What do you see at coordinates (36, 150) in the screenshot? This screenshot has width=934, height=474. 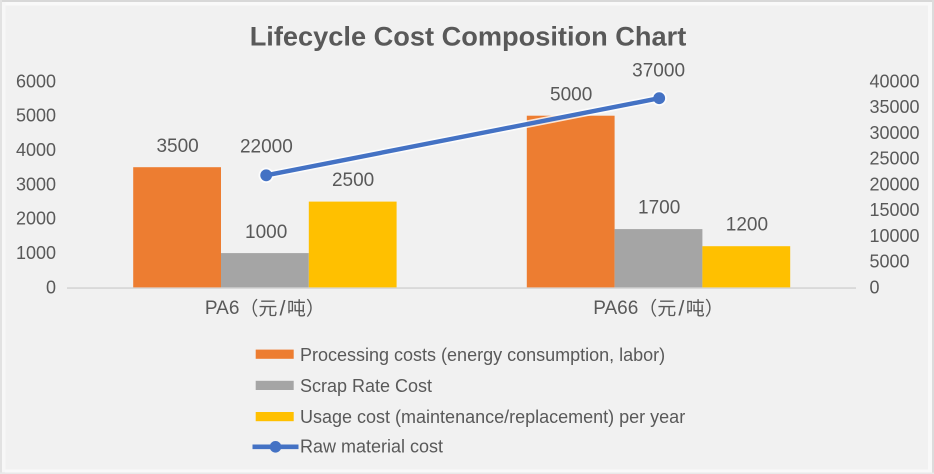 I see `svg-text: 4000` at bounding box center [36, 150].